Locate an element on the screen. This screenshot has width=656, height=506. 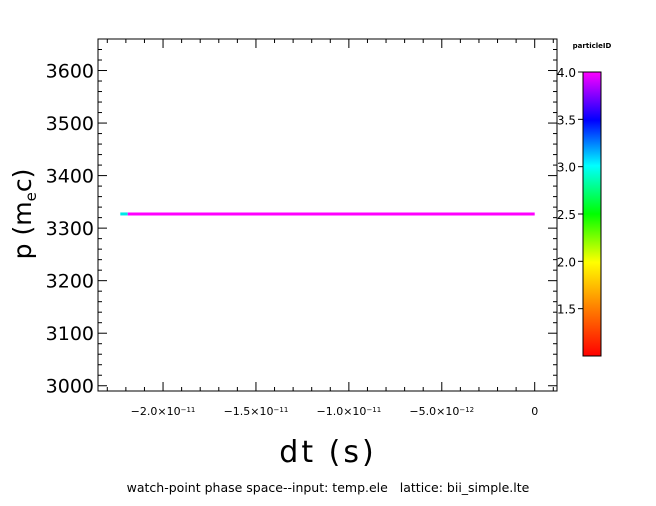
y-axis-label-sub: e is located at coordinates (31, 196).